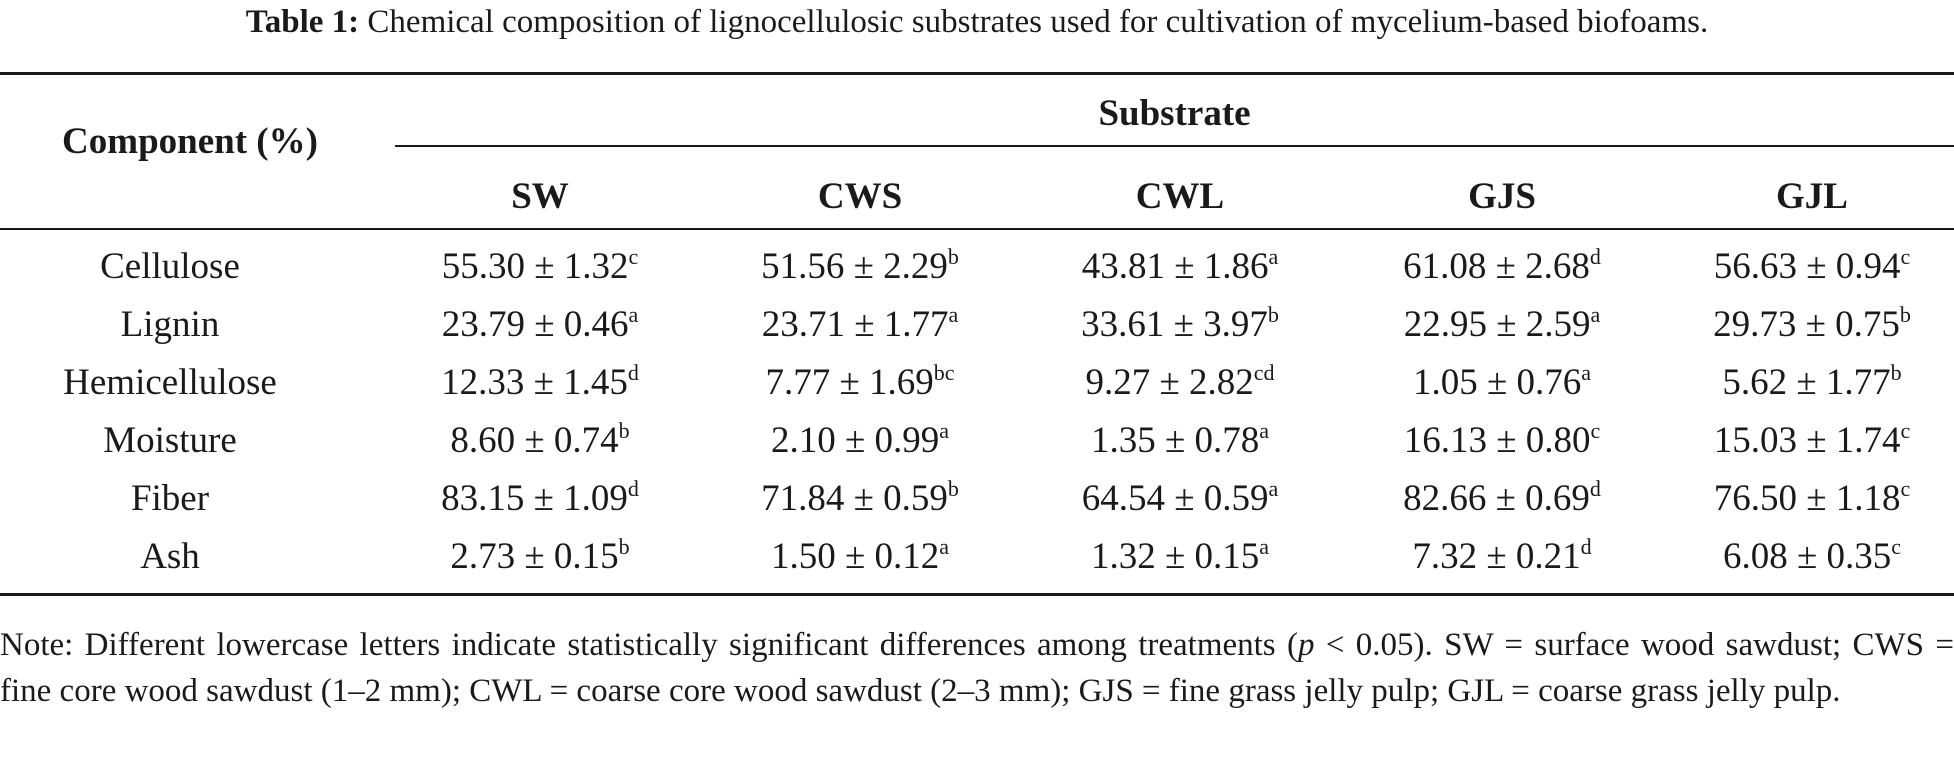 This screenshot has height=769, width=1954. What do you see at coordinates (860, 382) in the screenshot?
I see `table-cell: 7.77 ± 1.69bc` at bounding box center [860, 382].